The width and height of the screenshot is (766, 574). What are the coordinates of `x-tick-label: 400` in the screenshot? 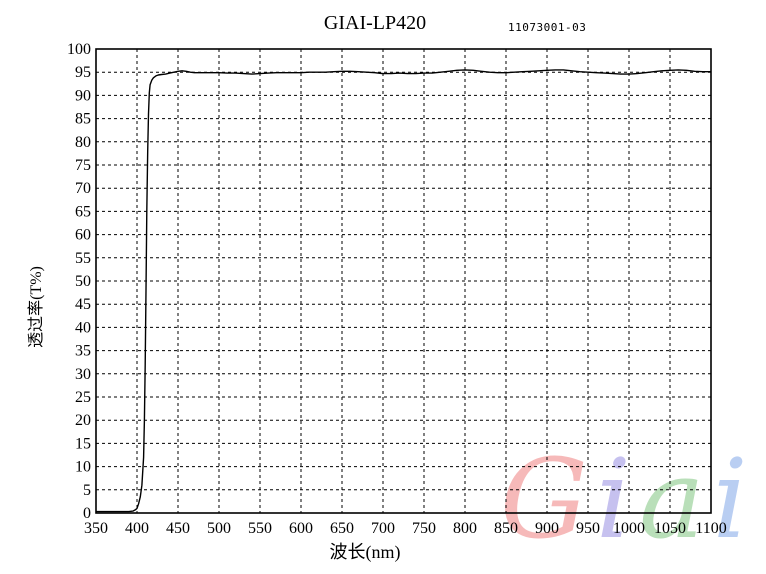 It's located at (137, 528).